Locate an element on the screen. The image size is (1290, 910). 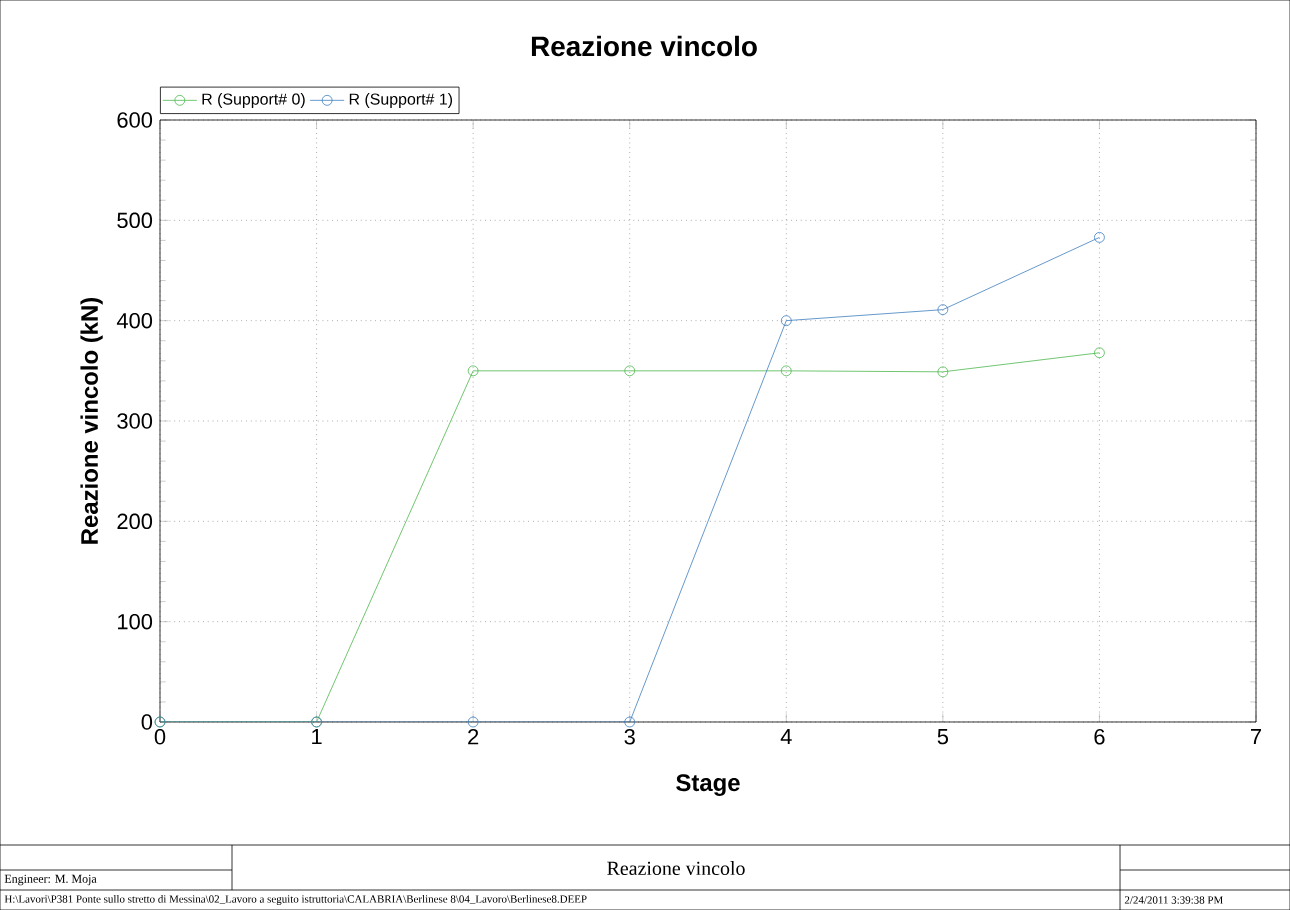
y-tick-label: 300 is located at coordinates (135, 421).